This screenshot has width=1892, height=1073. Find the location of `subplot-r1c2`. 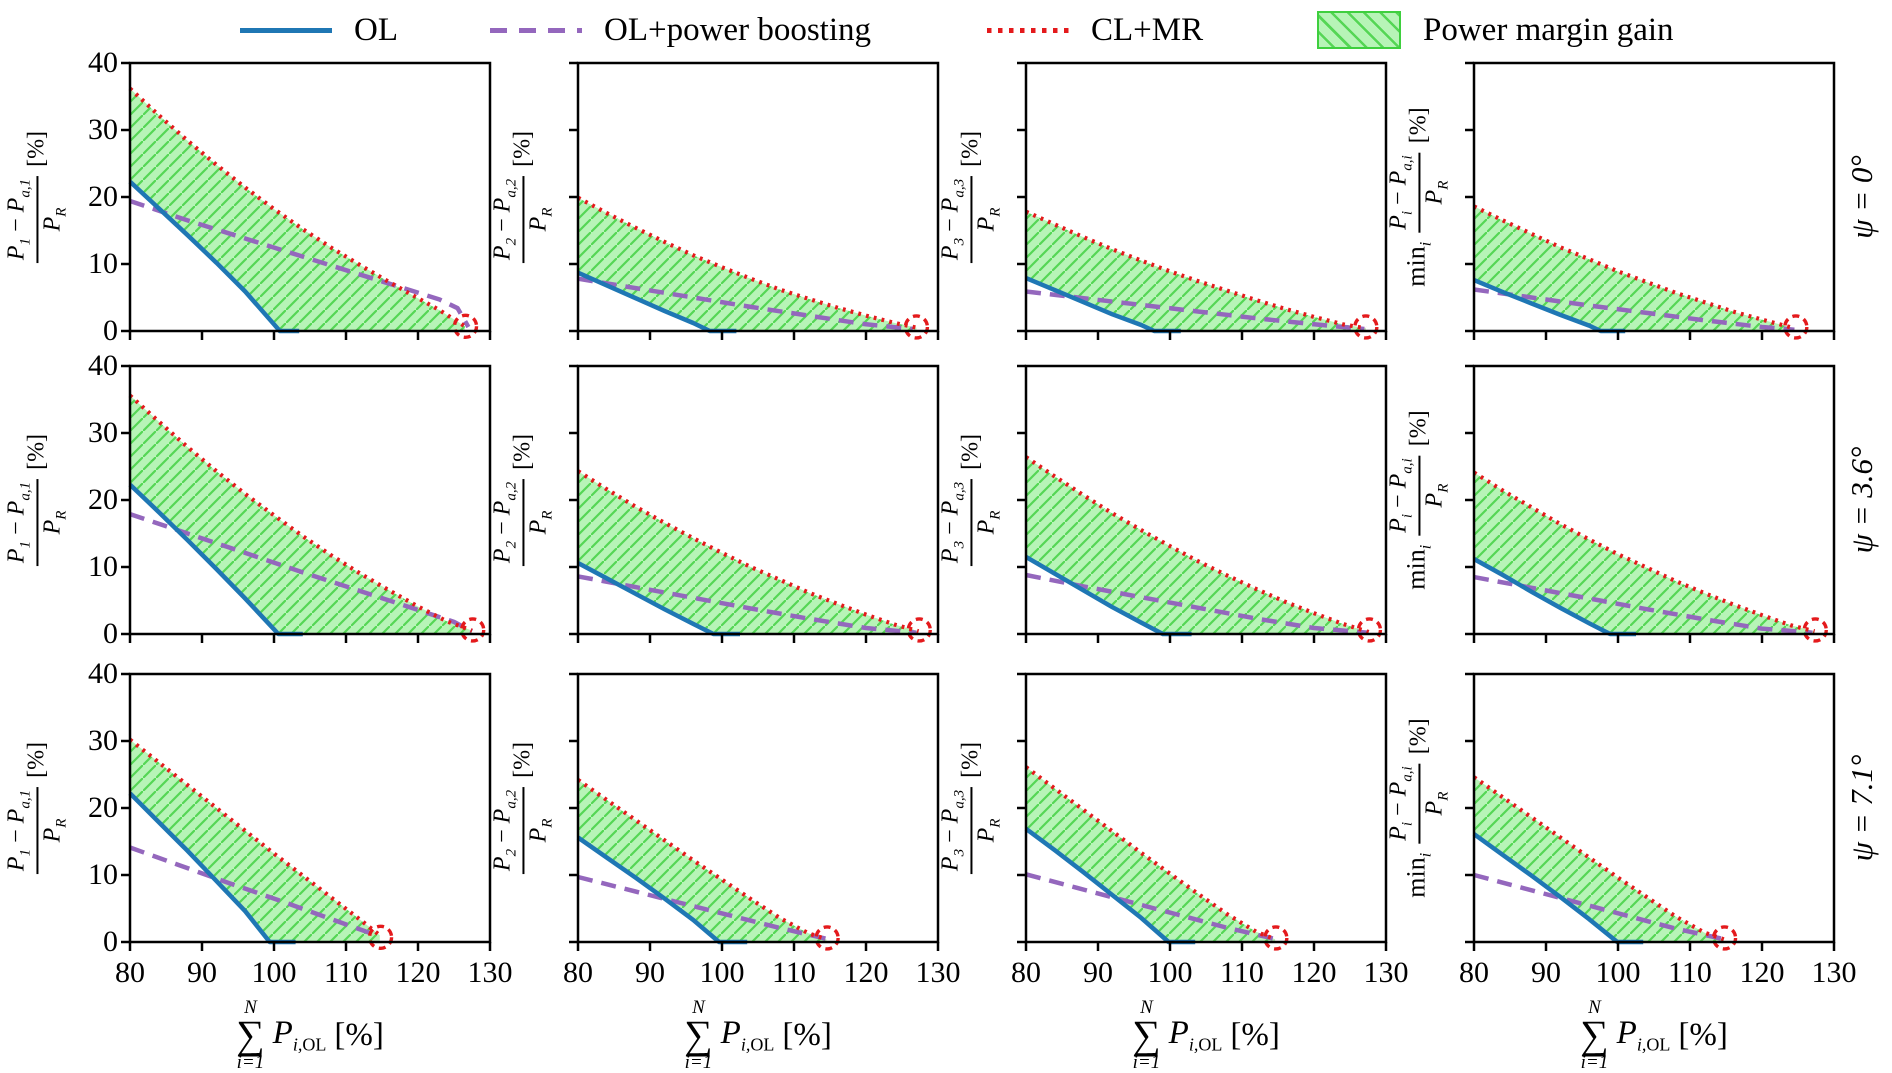

subplot-r1c2 is located at coordinates (754, 200).